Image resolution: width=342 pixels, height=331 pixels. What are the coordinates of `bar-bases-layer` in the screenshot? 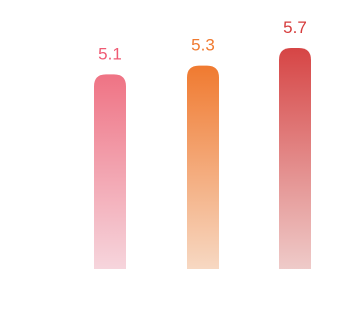 It's located at (202, 285).